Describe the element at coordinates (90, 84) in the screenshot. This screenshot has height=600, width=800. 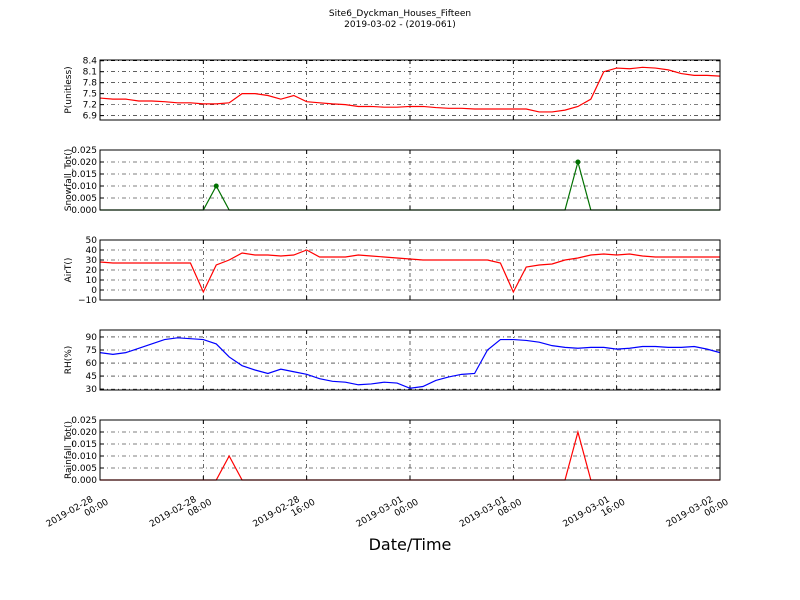
I see `y-tick-label: 7.8` at that location.